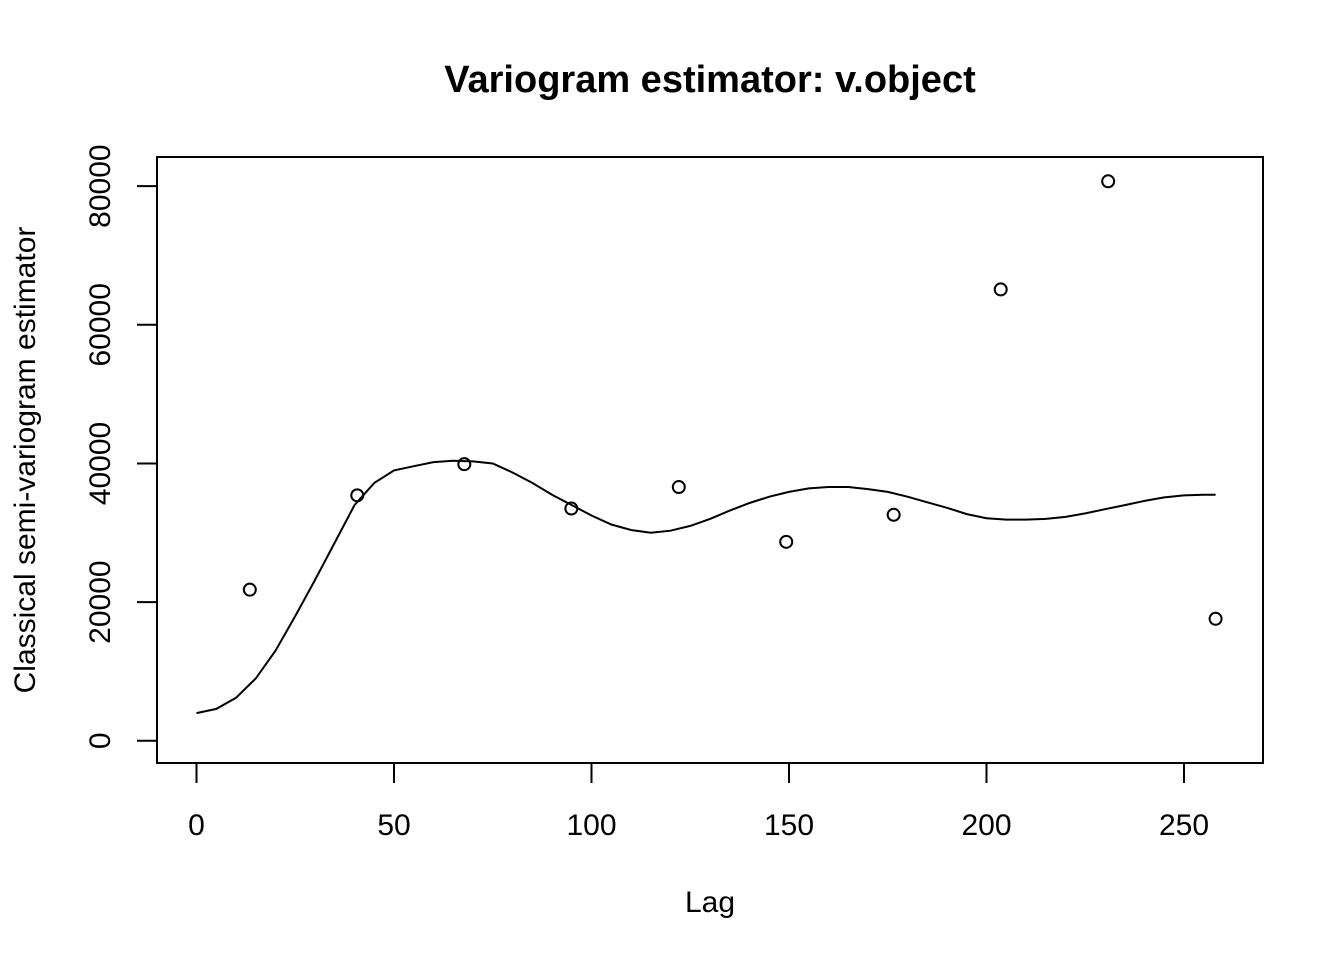  What do you see at coordinates (100, 324) in the screenshot?
I see `y-tick-label: 60000` at bounding box center [100, 324].